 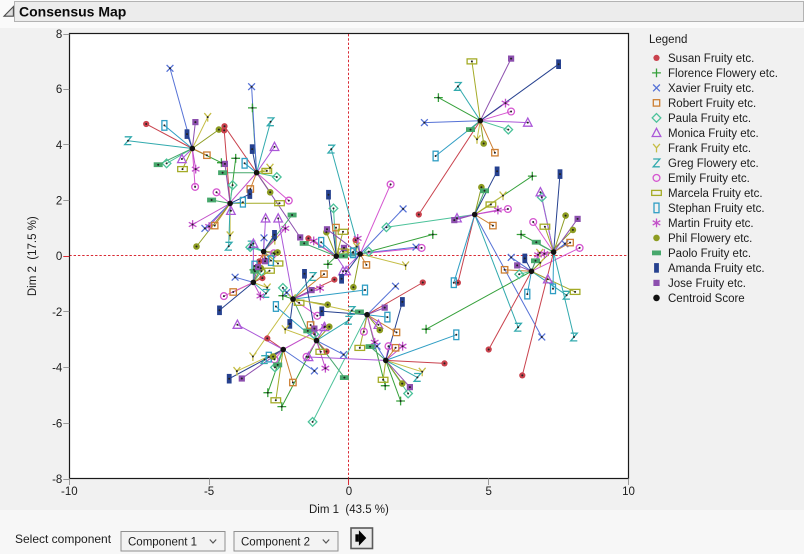 I want to click on svg-text: -5, so click(x=209, y=492).